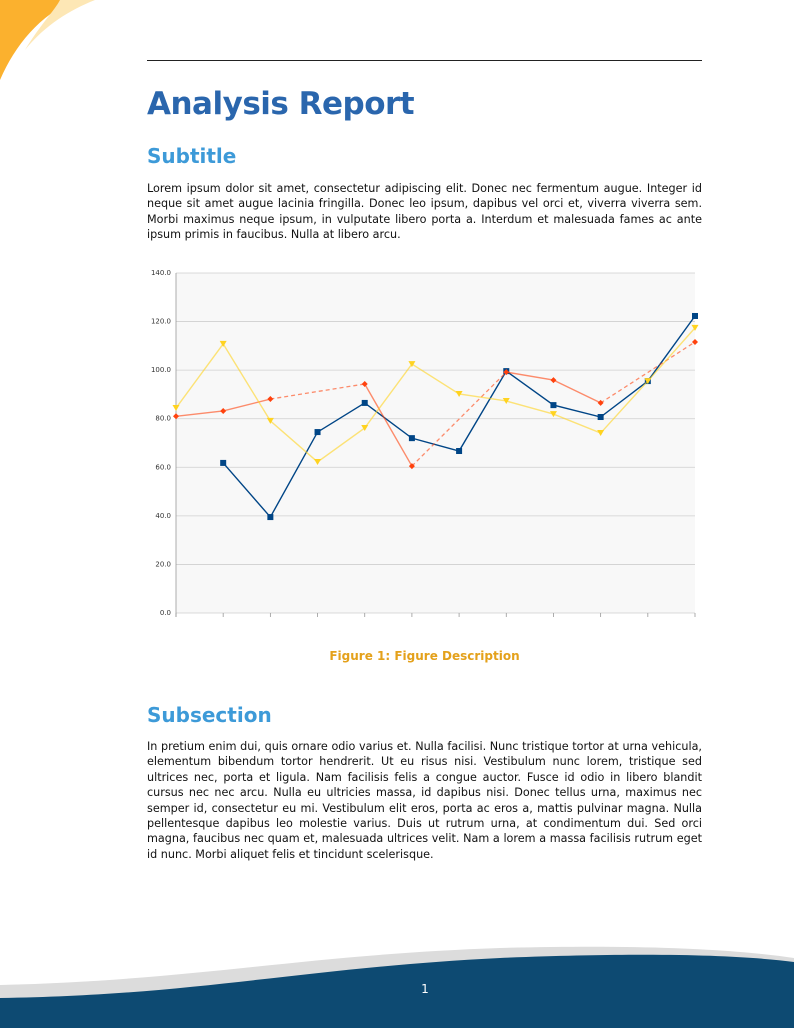 The height and width of the screenshot is (1028, 794). I want to click on heading: Subtitle, so click(192, 156).